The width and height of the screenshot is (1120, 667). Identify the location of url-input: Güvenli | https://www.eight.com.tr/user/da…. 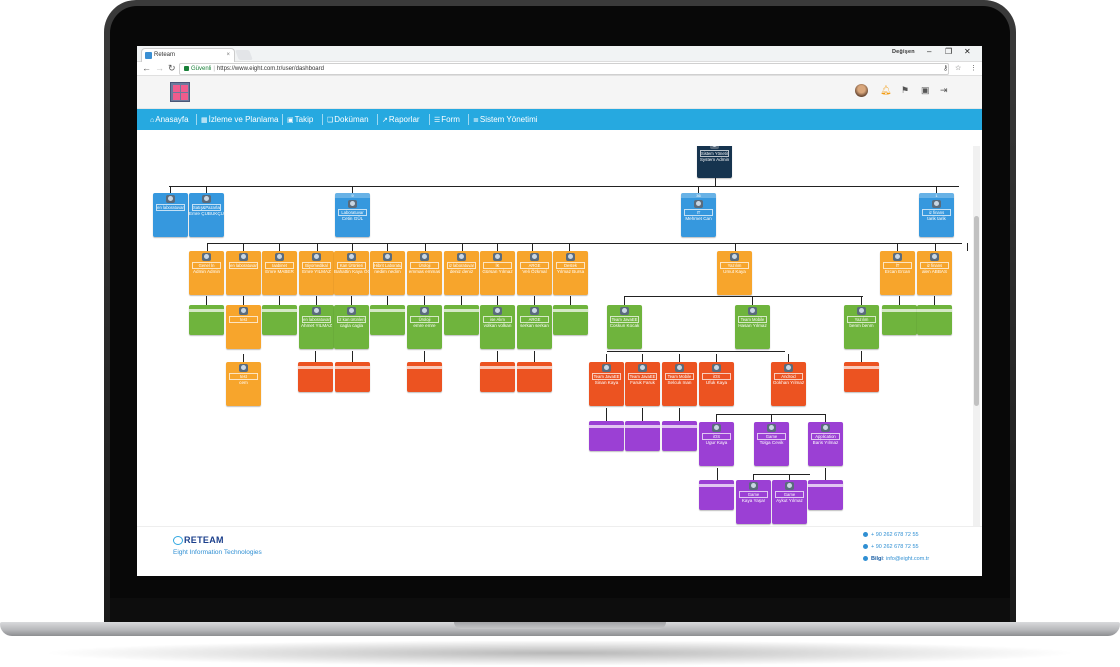
(564, 69).